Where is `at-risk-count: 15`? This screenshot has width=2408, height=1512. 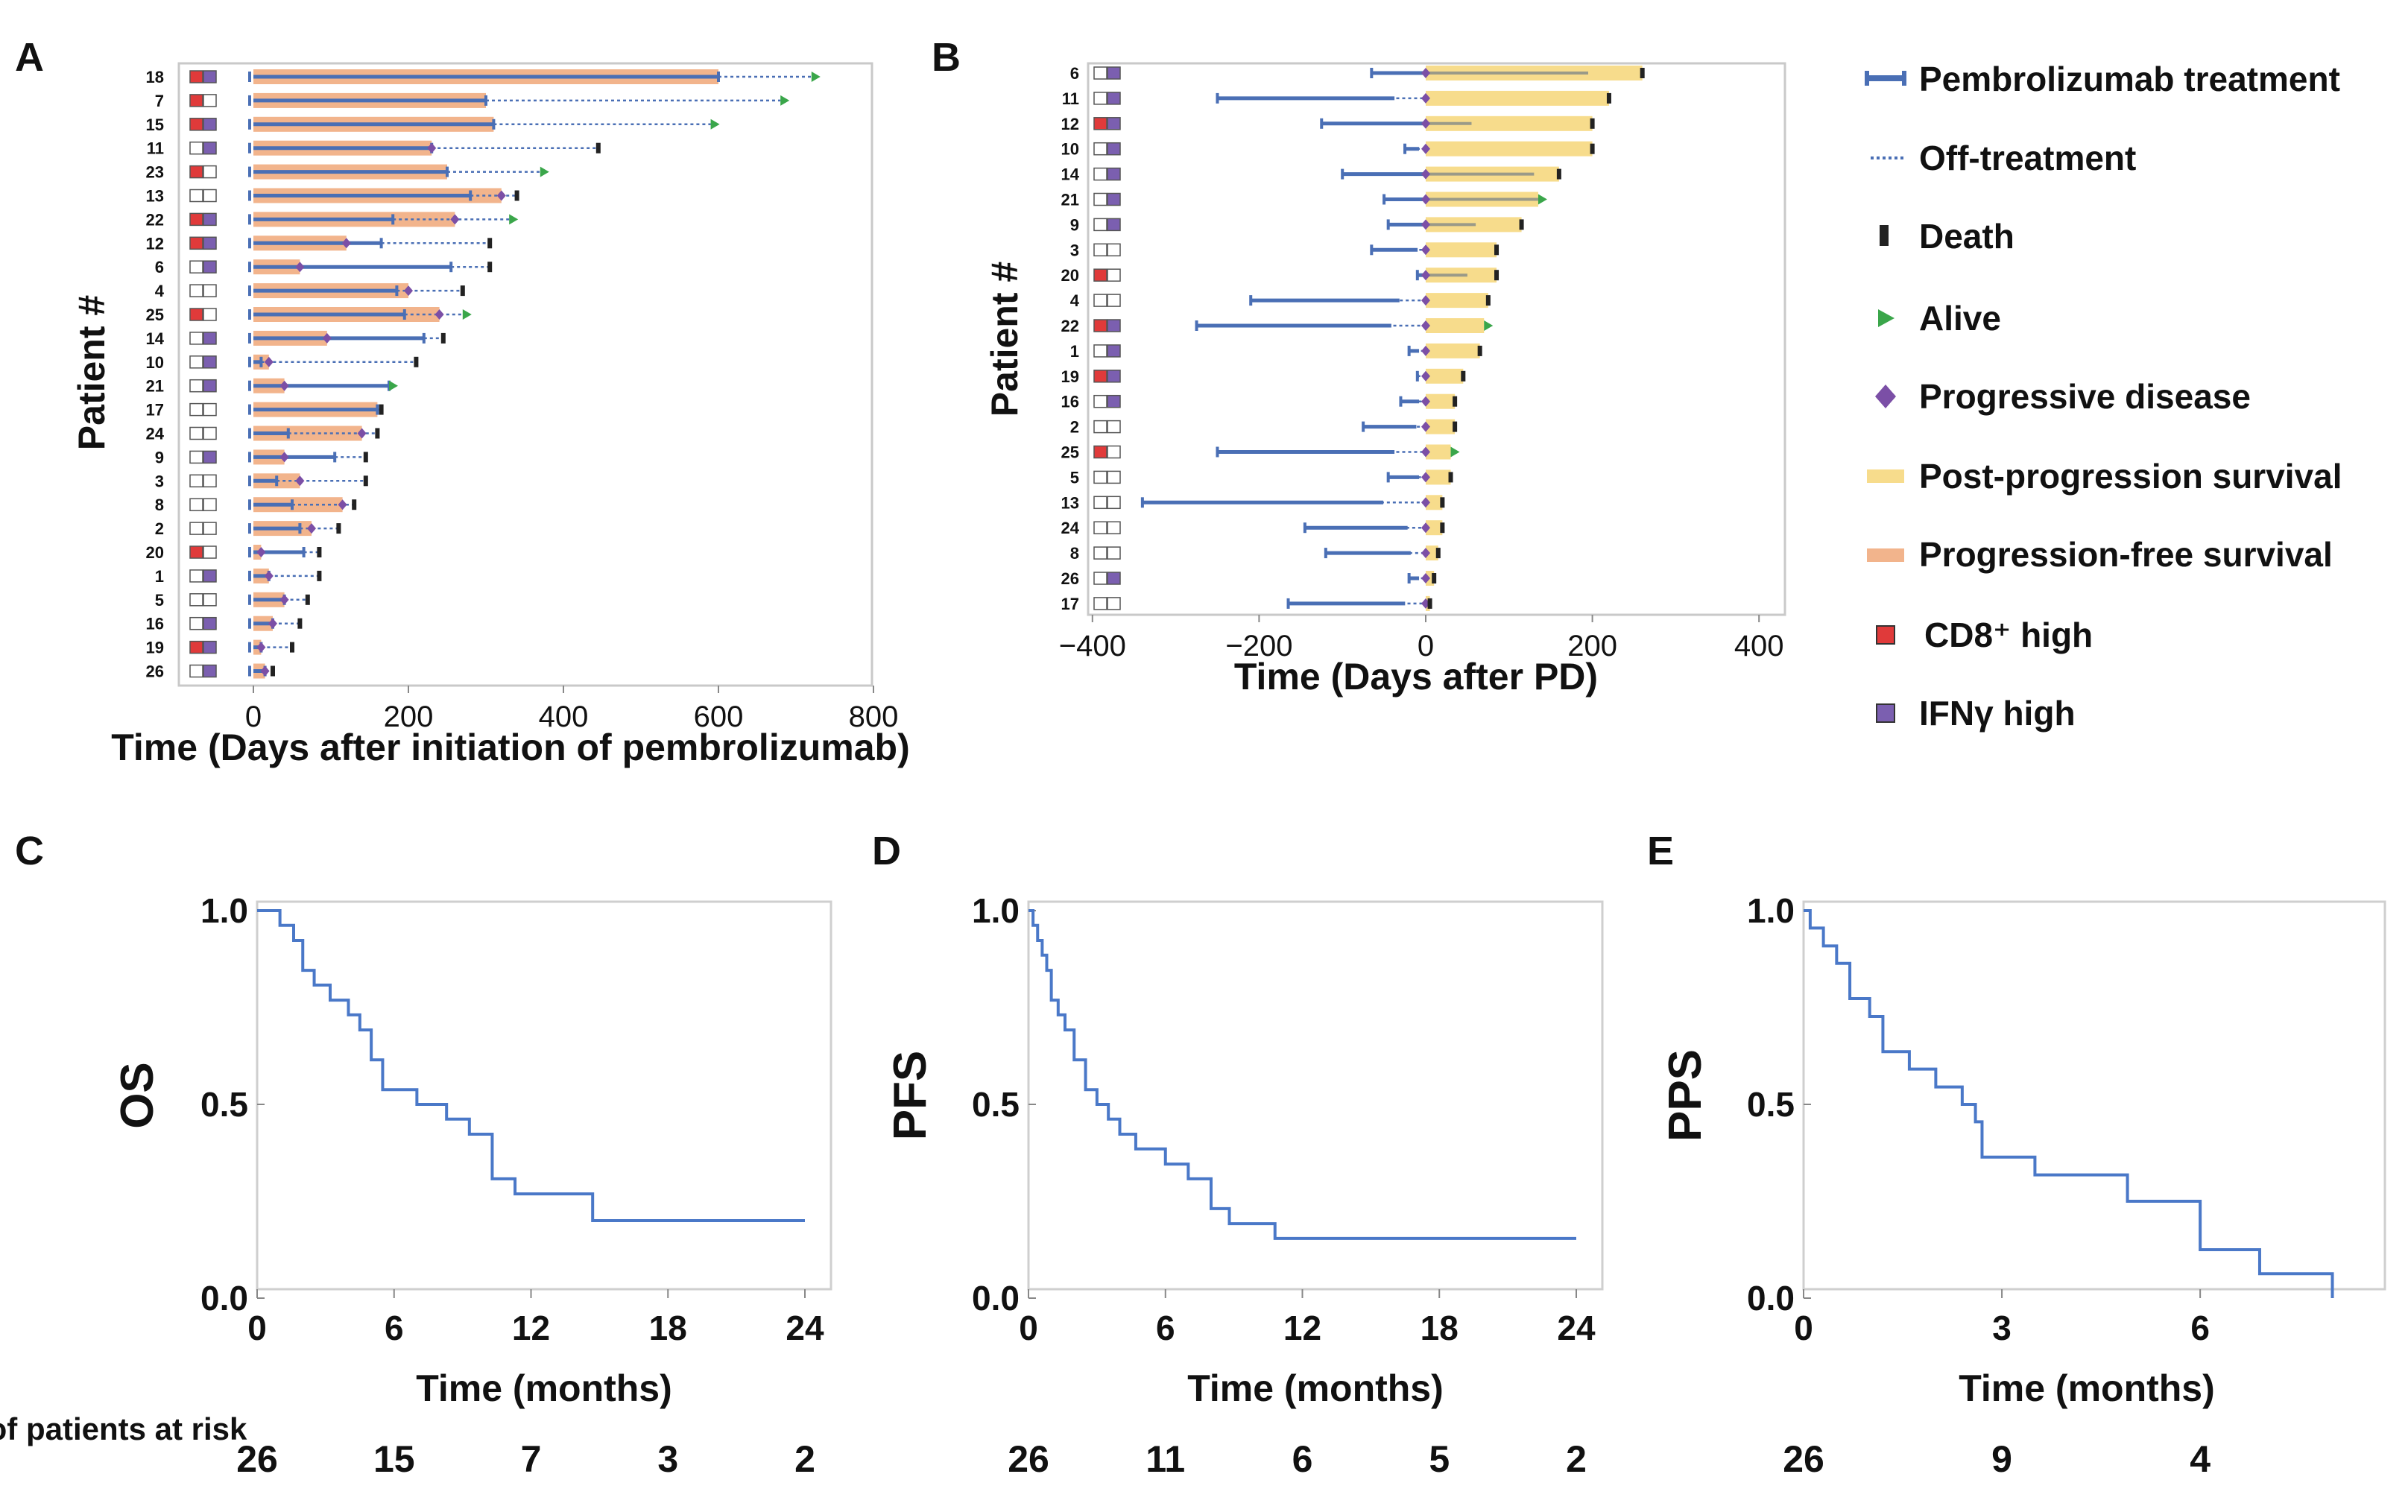
at-risk-count: 15 is located at coordinates (394, 1459).